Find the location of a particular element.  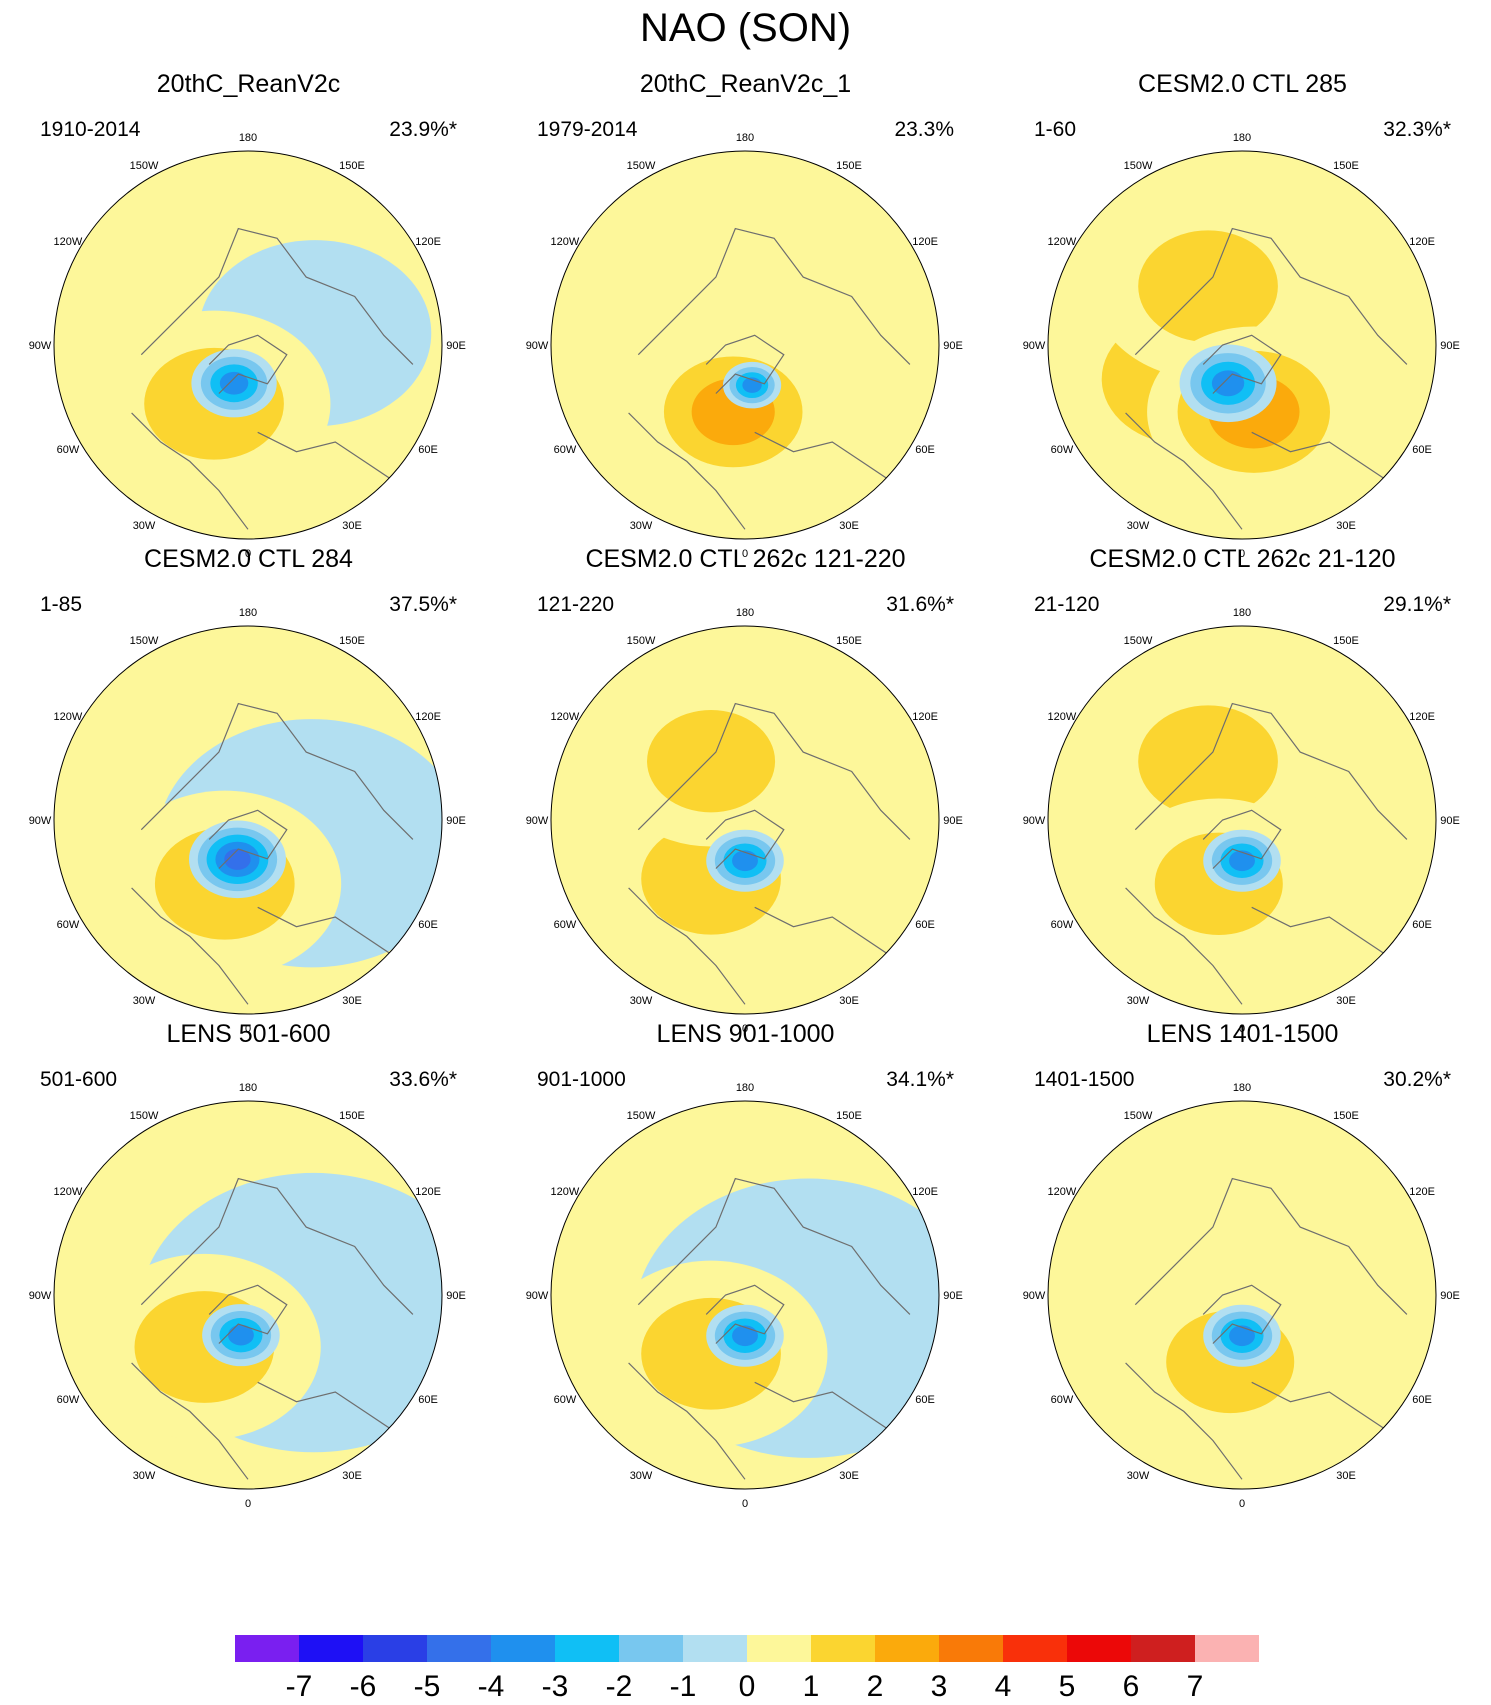

panel-variance: 33.6%* is located at coordinates (423, 1079).